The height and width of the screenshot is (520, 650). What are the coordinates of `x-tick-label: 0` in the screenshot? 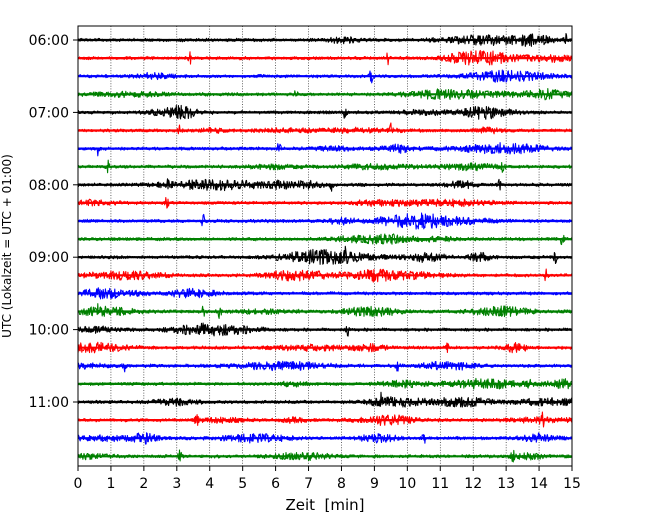 It's located at (78, 484).